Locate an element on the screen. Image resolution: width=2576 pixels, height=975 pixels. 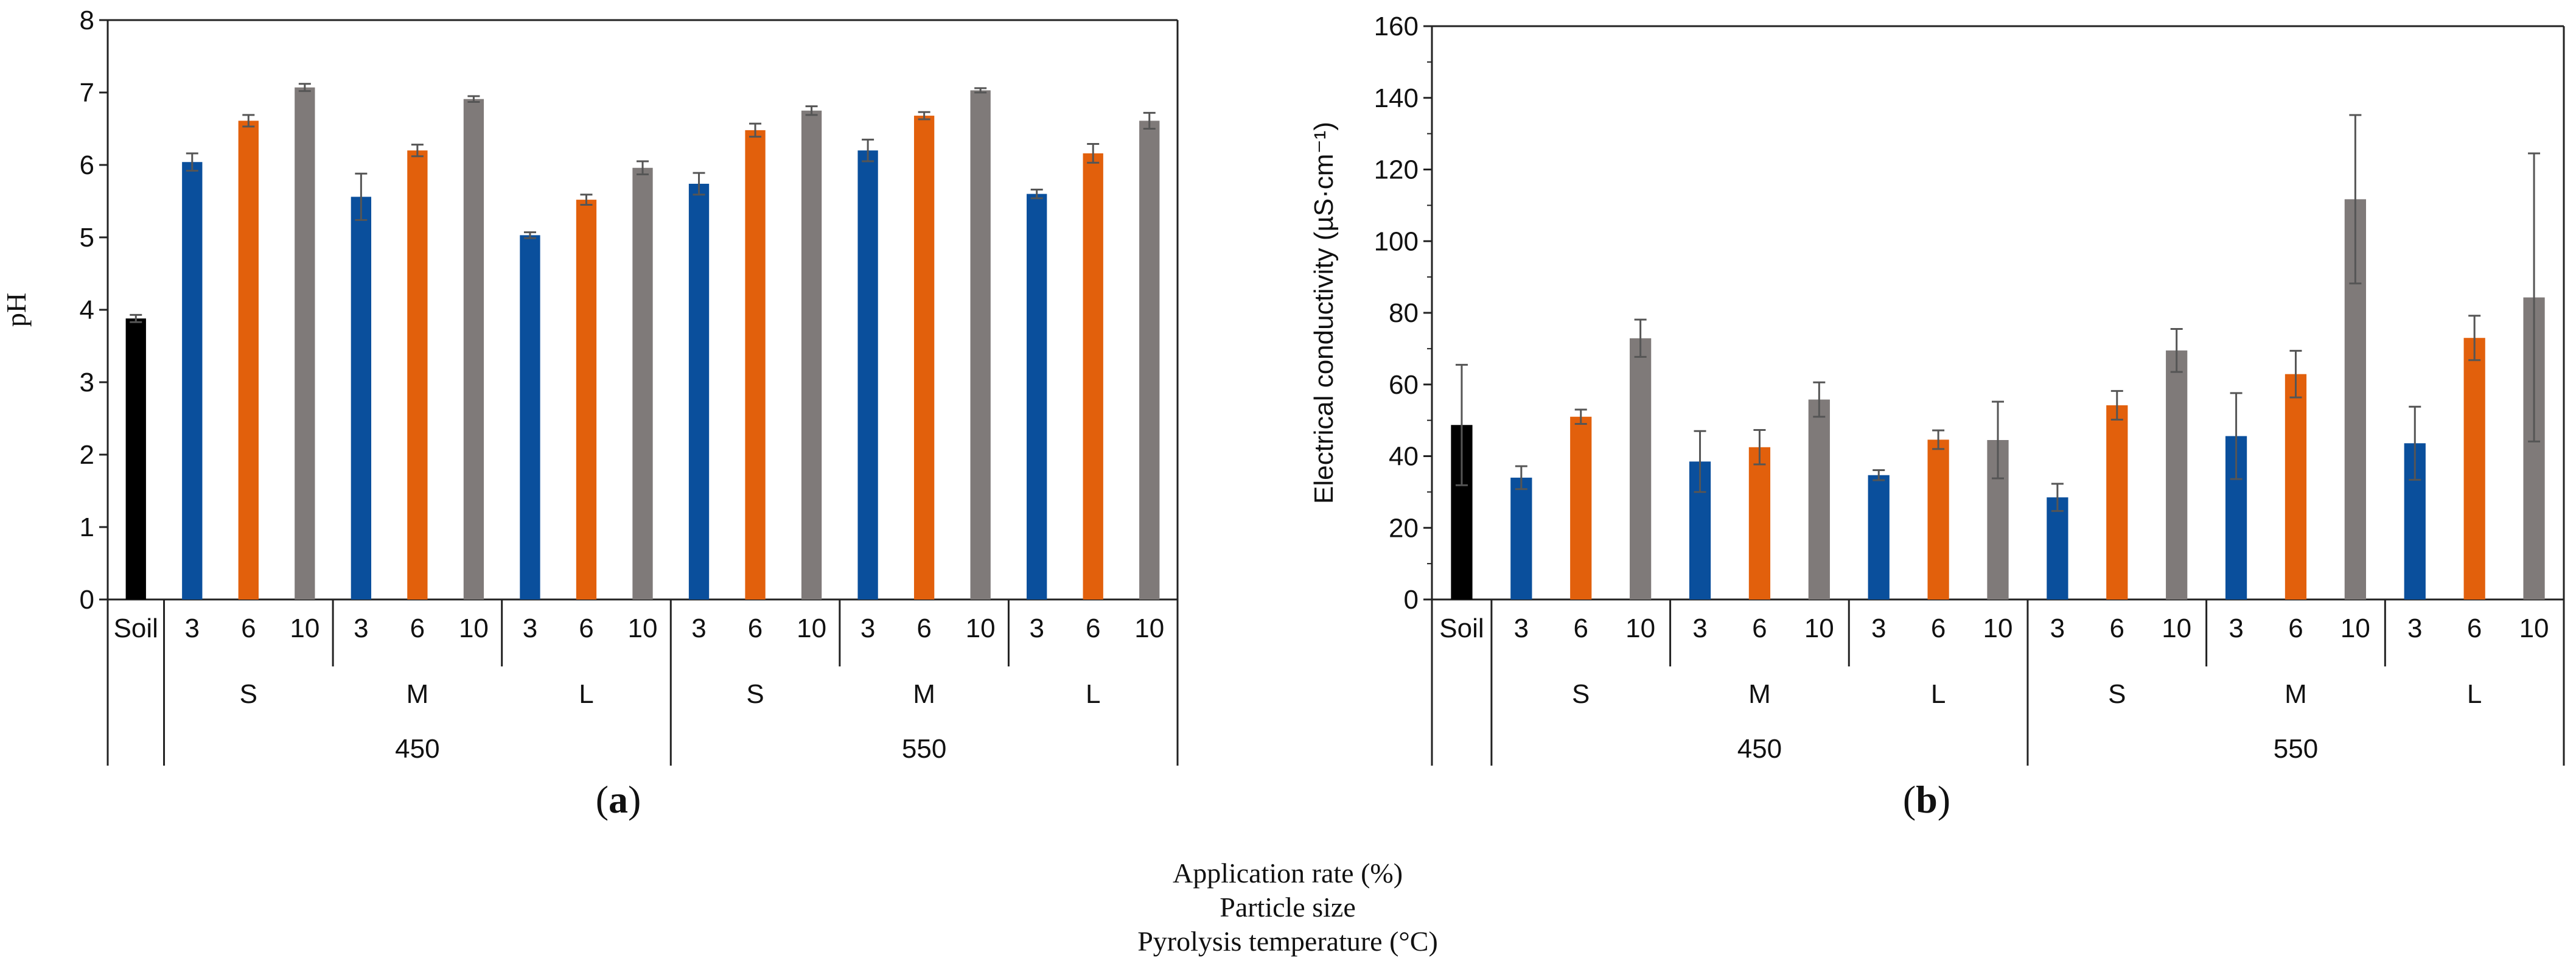
y-tick-label: 80 is located at coordinates (1404, 313).